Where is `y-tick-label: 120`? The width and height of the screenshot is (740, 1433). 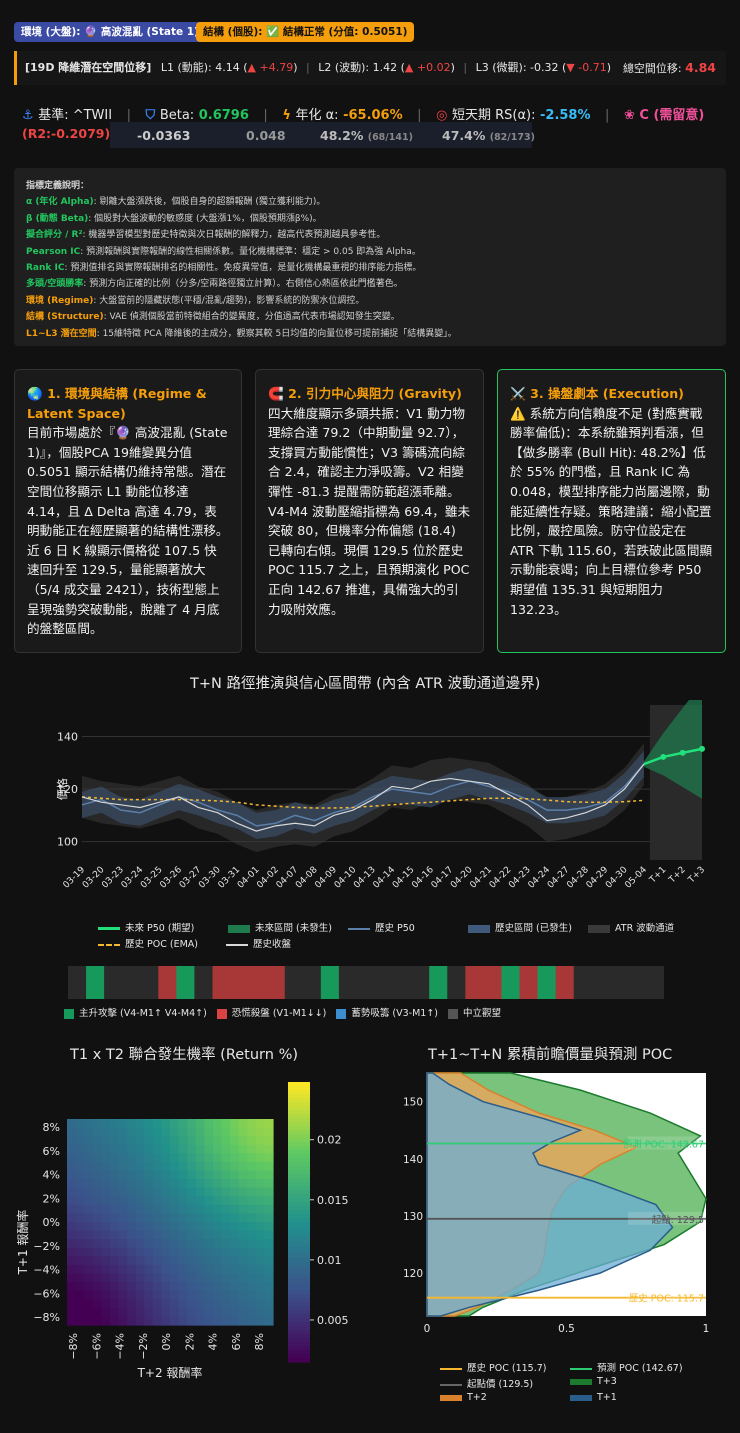
y-tick-label: 120 is located at coordinates (413, 1274).